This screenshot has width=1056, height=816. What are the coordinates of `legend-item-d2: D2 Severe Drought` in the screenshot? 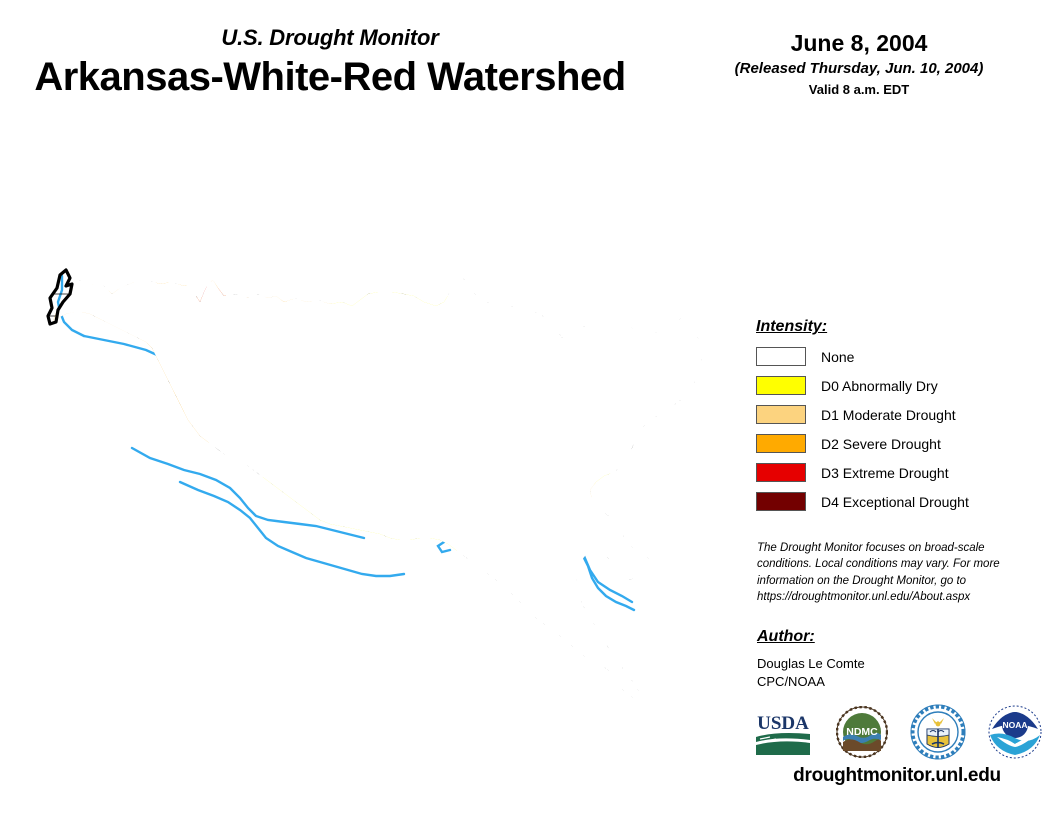 It's located at (896, 443).